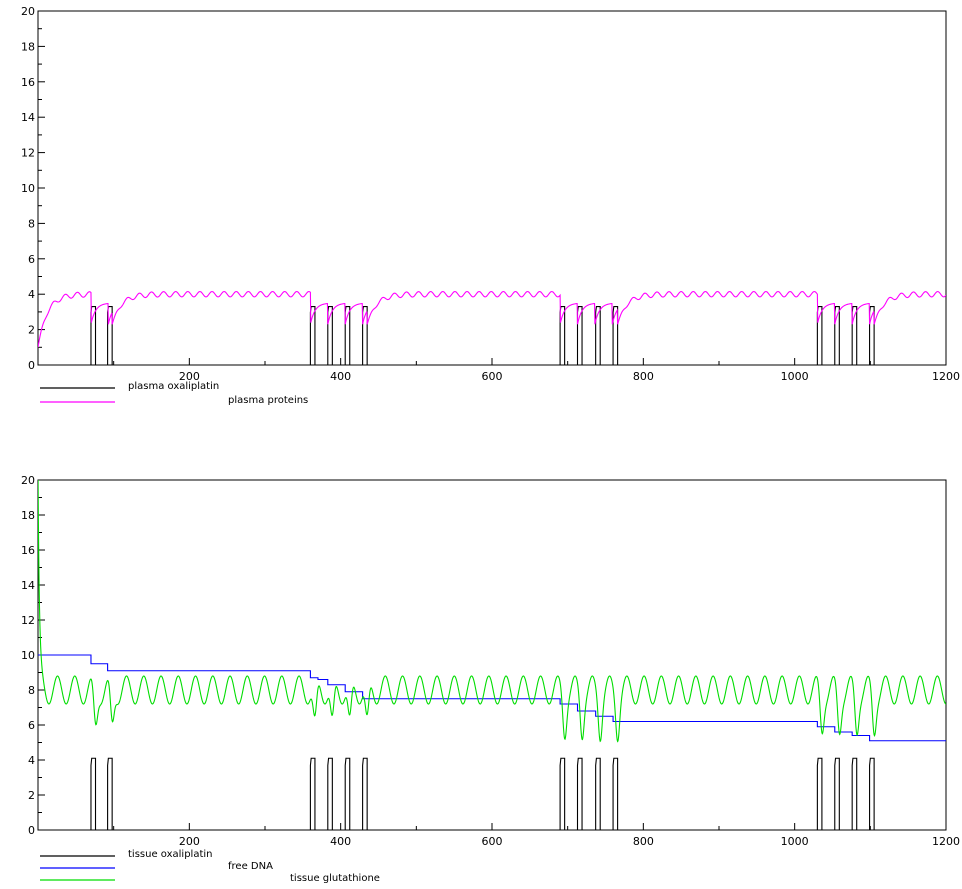 The height and width of the screenshot is (889, 962). What do you see at coordinates (173, 386) in the screenshot?
I see `legend-label: plasma oxaliplatin` at bounding box center [173, 386].